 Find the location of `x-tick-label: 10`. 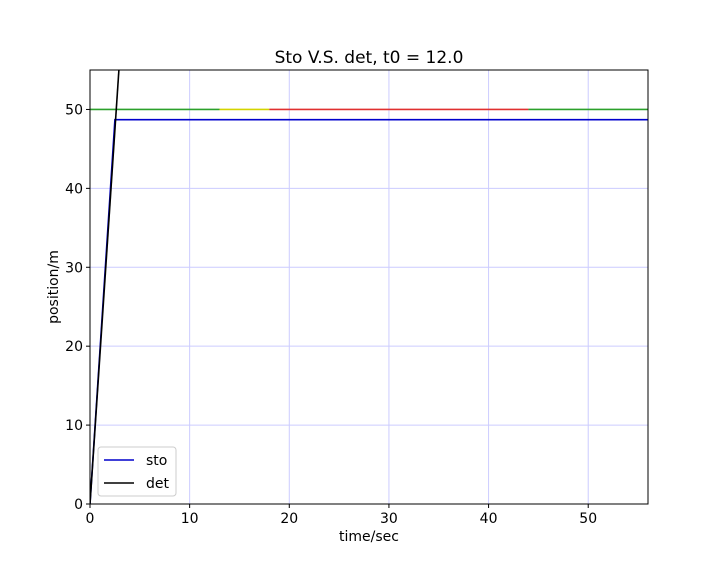

x-tick-label: 10 is located at coordinates (190, 519).